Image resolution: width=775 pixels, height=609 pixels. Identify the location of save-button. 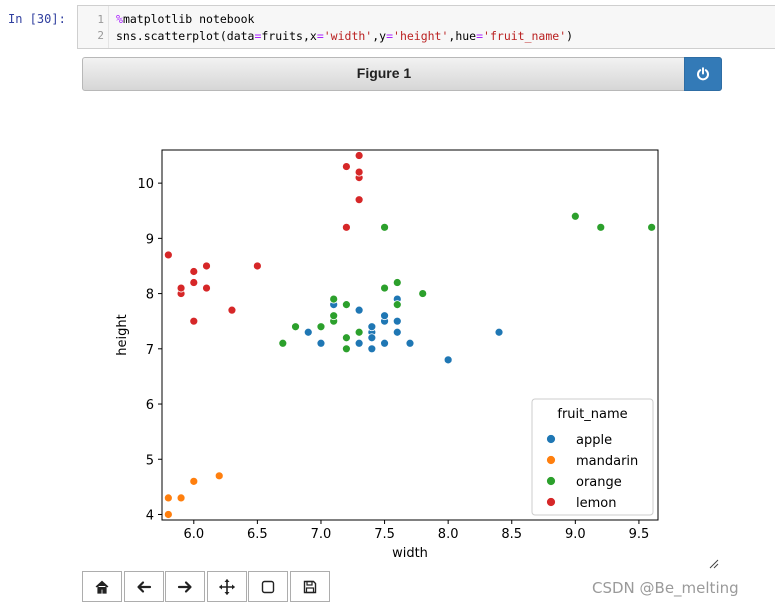
(309, 586).